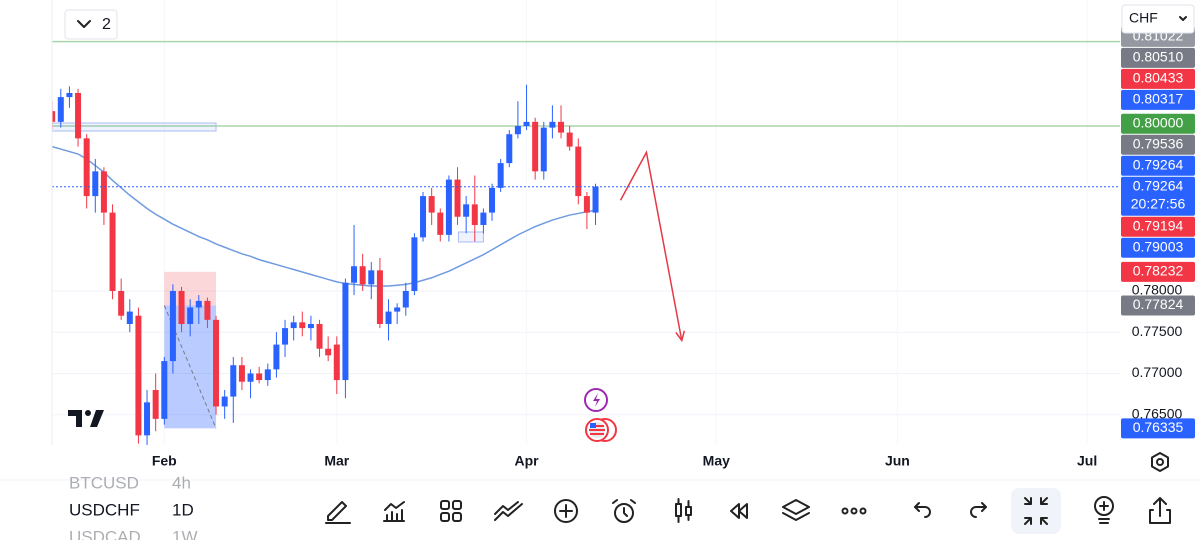 This screenshot has width=1200, height=540. I want to click on price-badge-label: 0.80510, so click(1158, 57).